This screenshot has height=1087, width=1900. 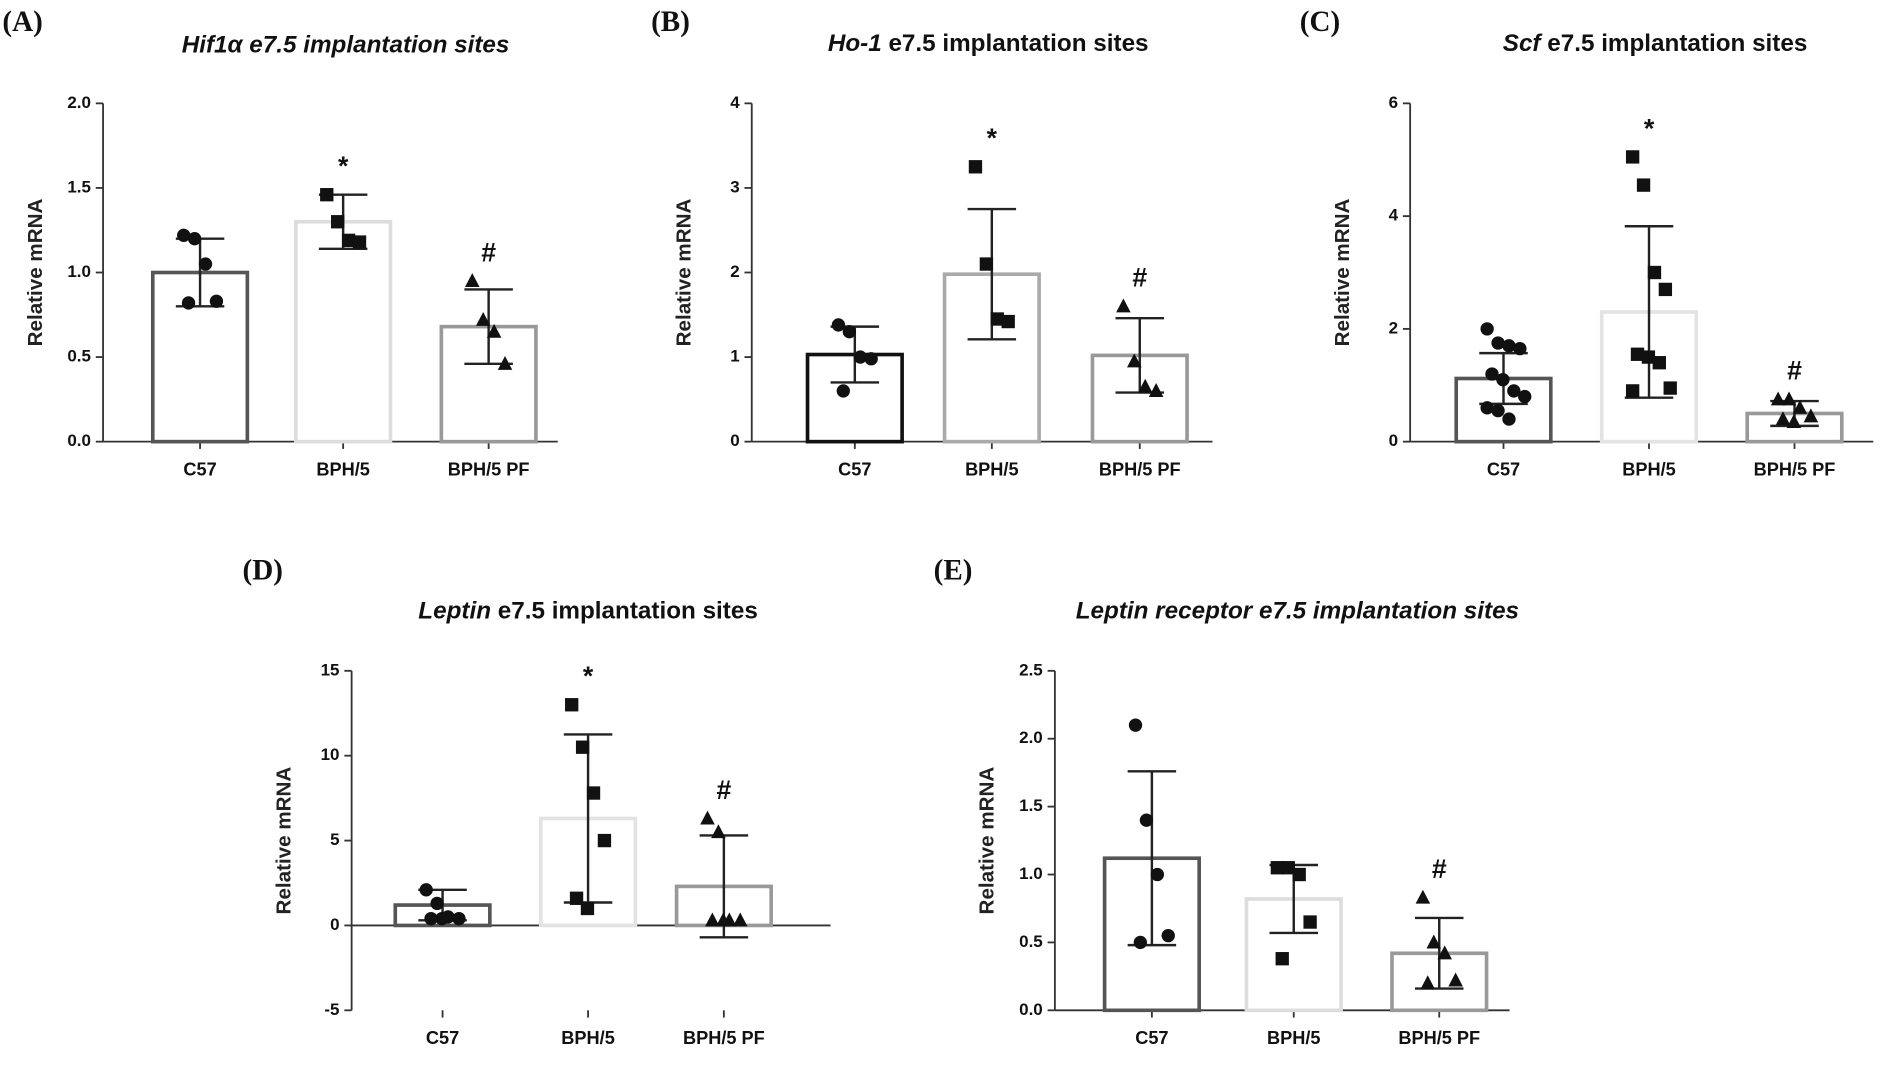 What do you see at coordinates (1393, 440) in the screenshot?
I see `y-tick-label: 0` at bounding box center [1393, 440].